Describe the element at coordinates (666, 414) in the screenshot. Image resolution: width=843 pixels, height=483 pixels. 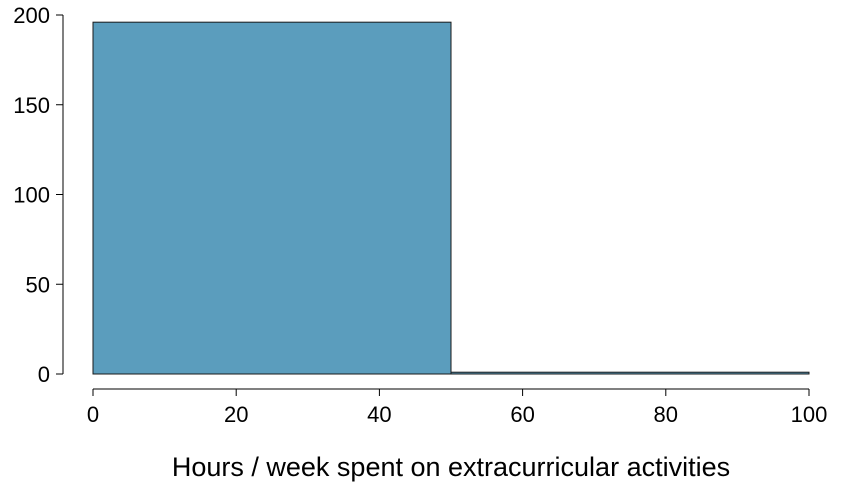
I see `x-tick-label: 80` at that location.